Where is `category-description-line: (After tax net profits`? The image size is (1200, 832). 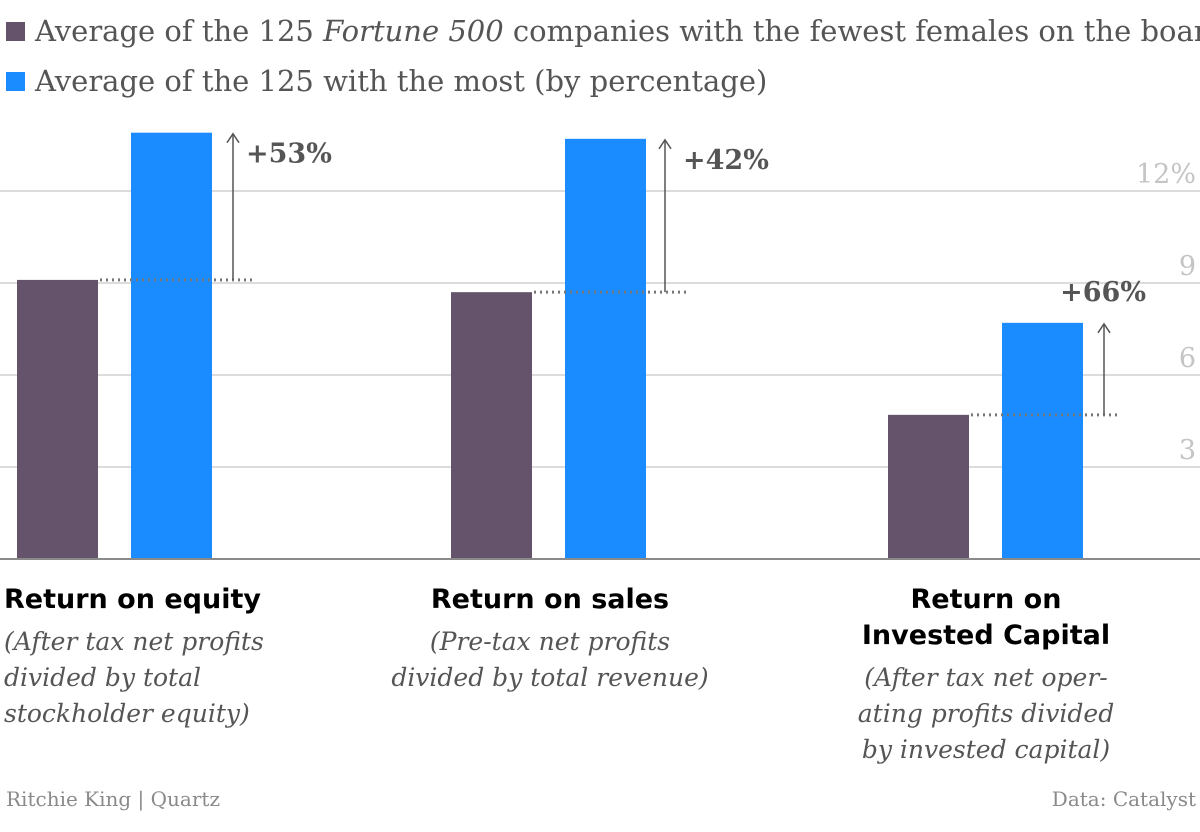 category-description-line: (After tax net profits is located at coordinates (134, 641).